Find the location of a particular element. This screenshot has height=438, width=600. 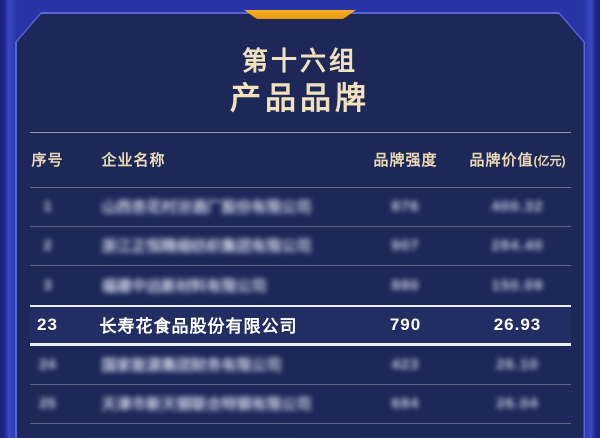

rank-cell: 25 is located at coordinates (47, 403).